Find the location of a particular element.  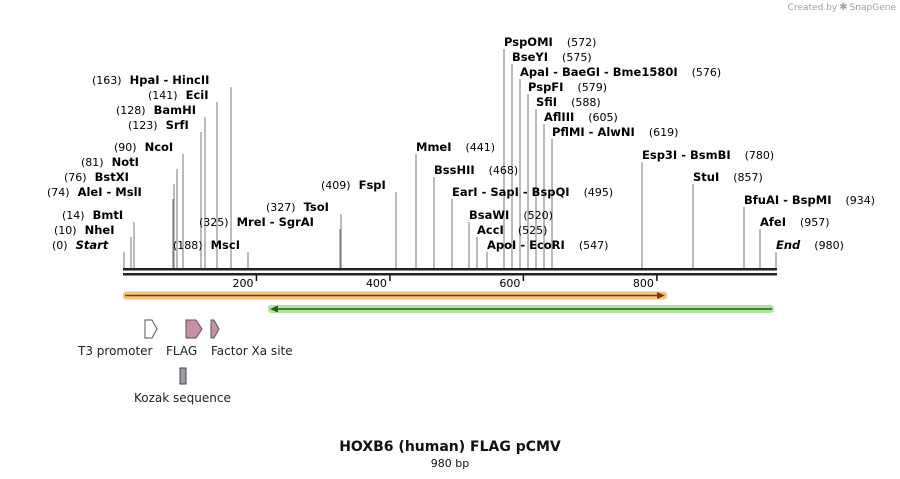

site-label: PspFI (579) is located at coordinates (567, 87).